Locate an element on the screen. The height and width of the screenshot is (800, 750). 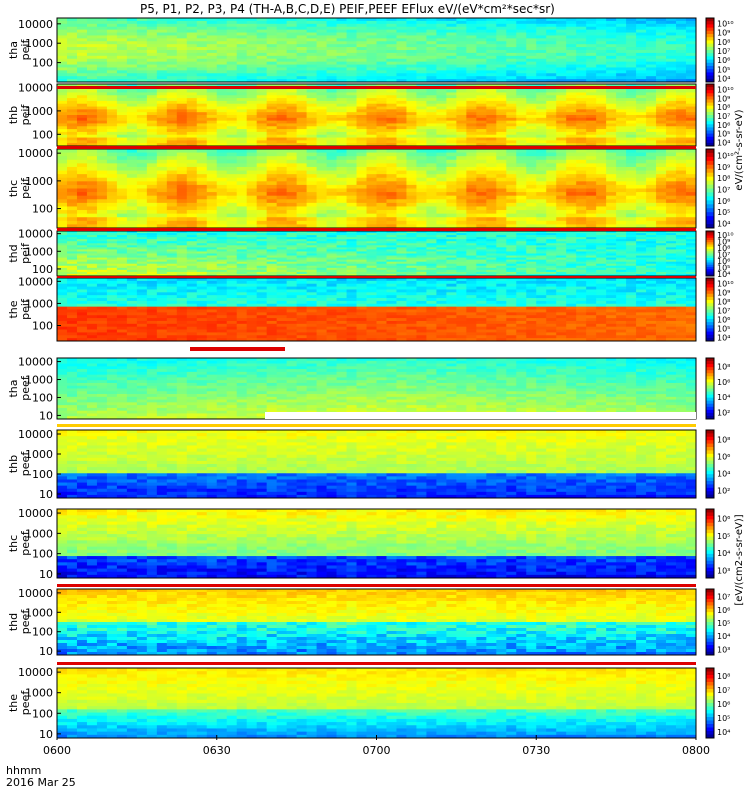
colorbar-segment is located at coordinates (710, 117).